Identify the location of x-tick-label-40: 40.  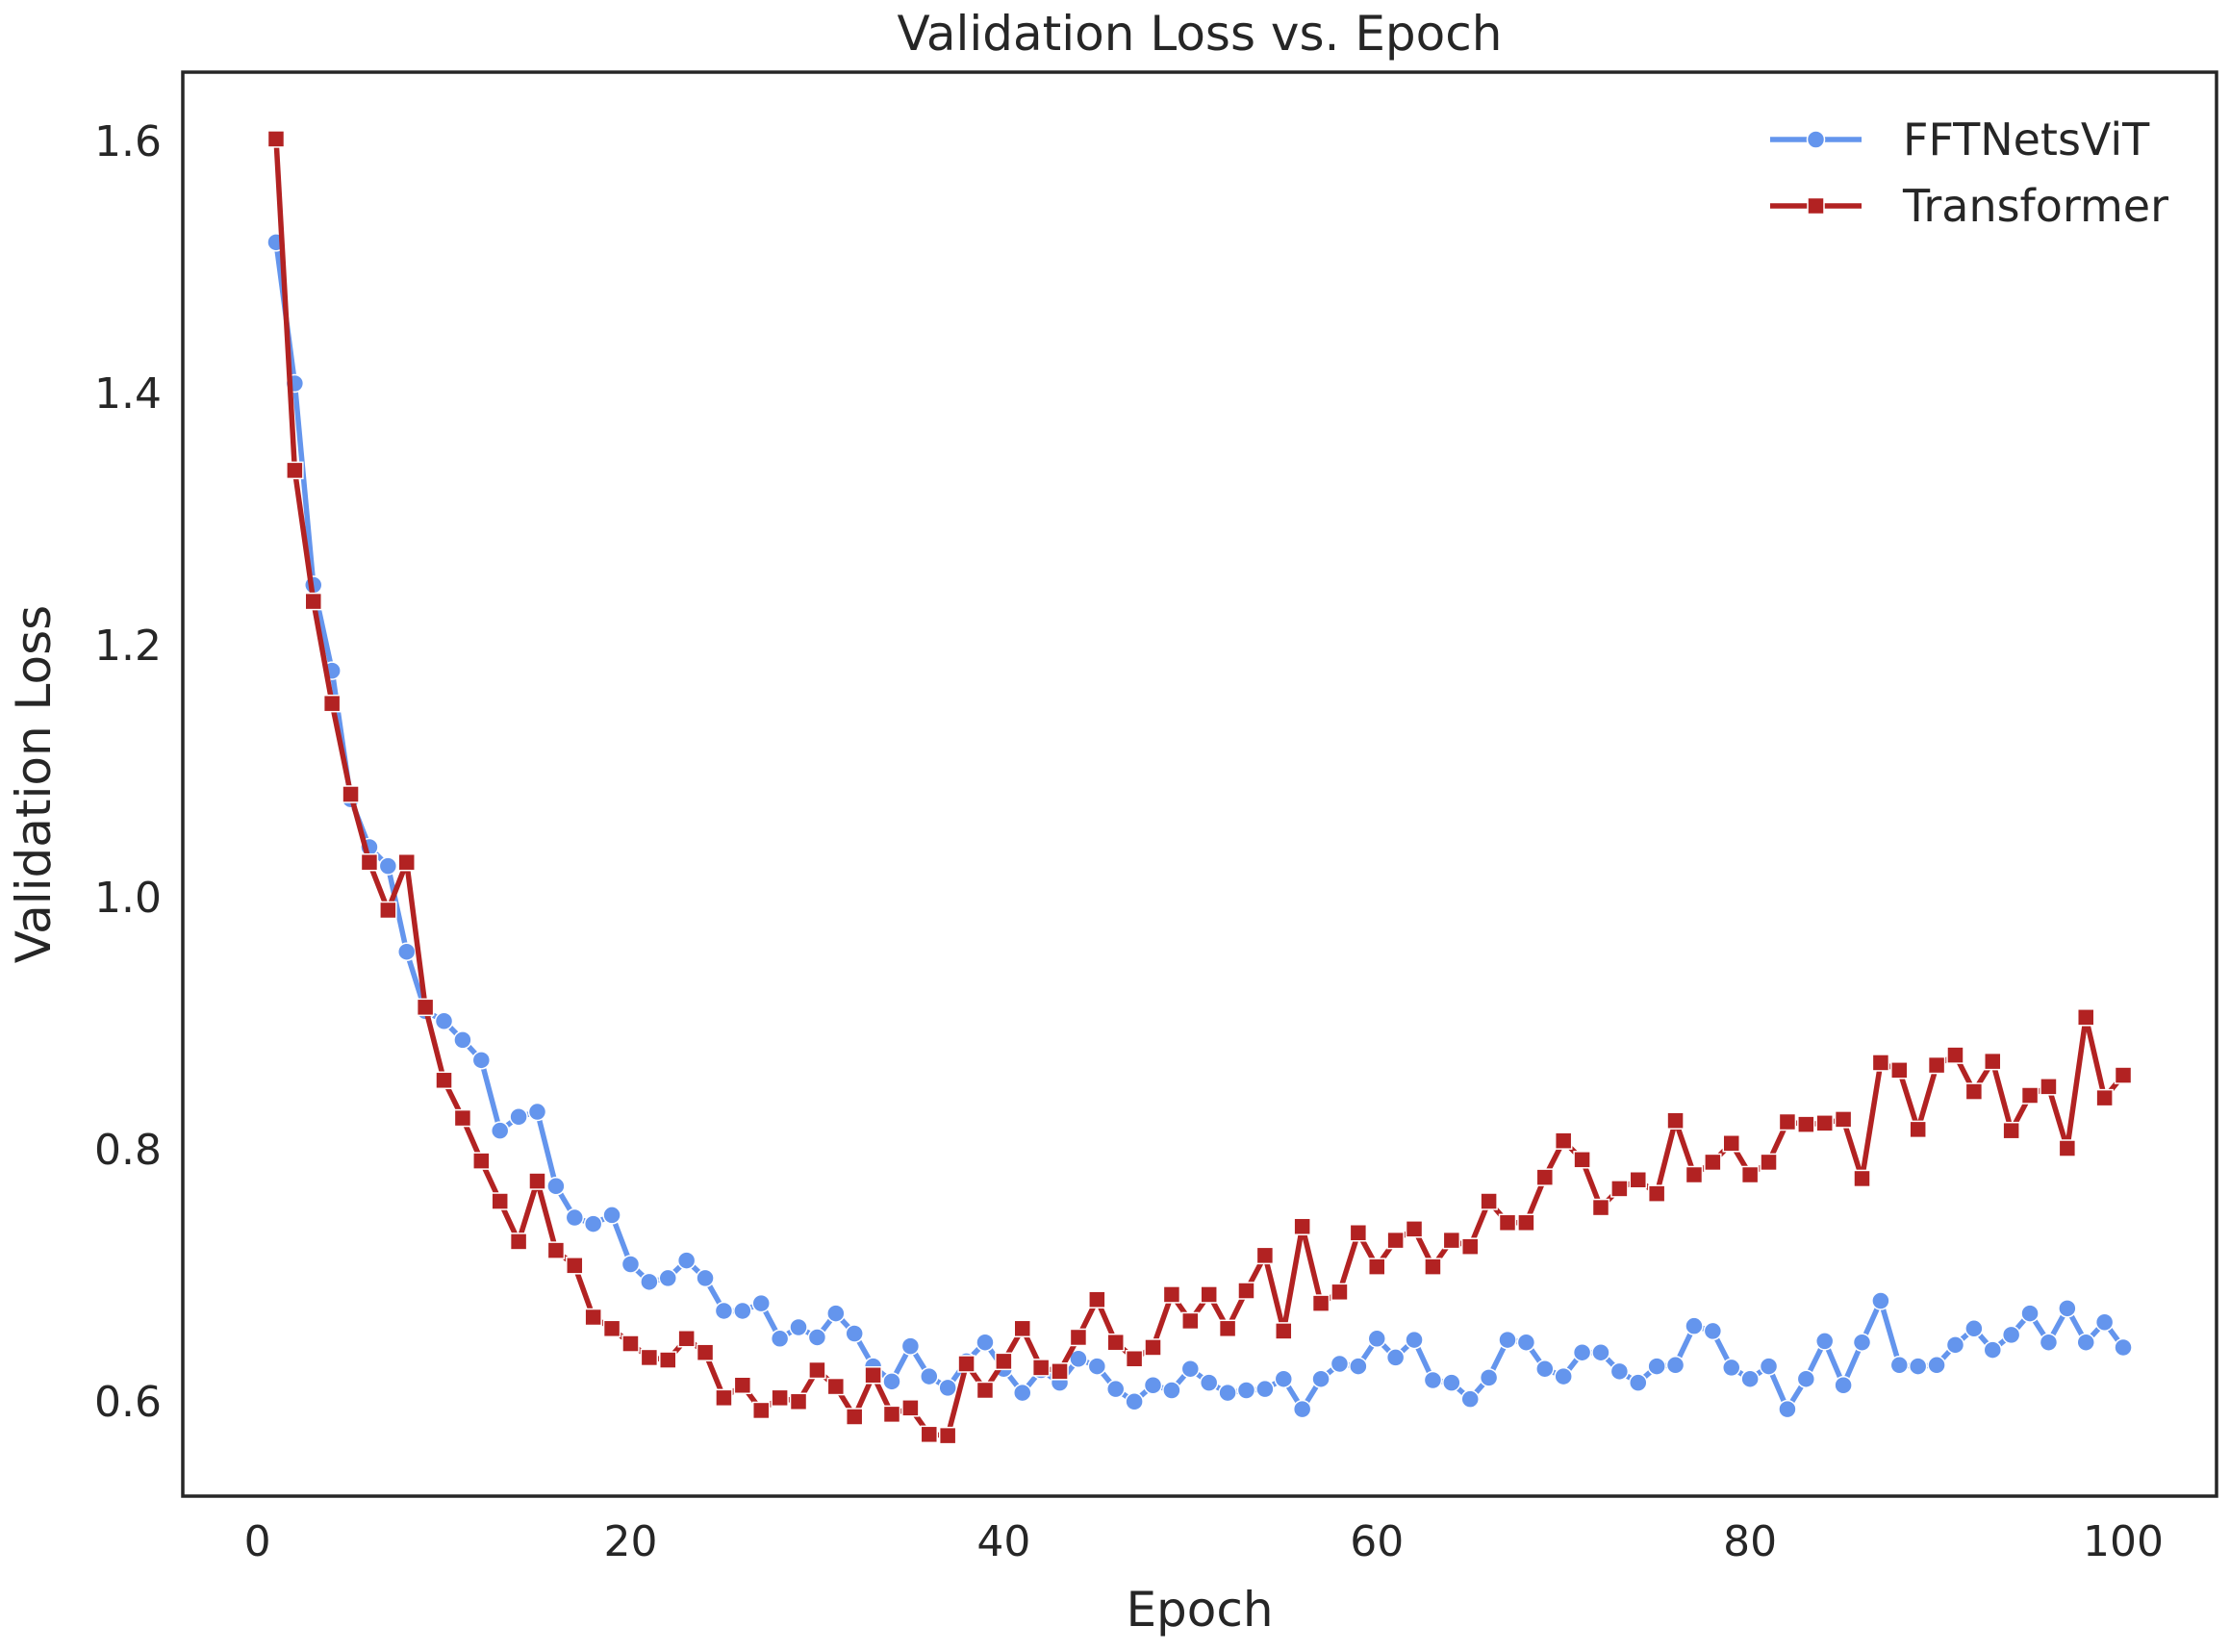
(1003, 1541).